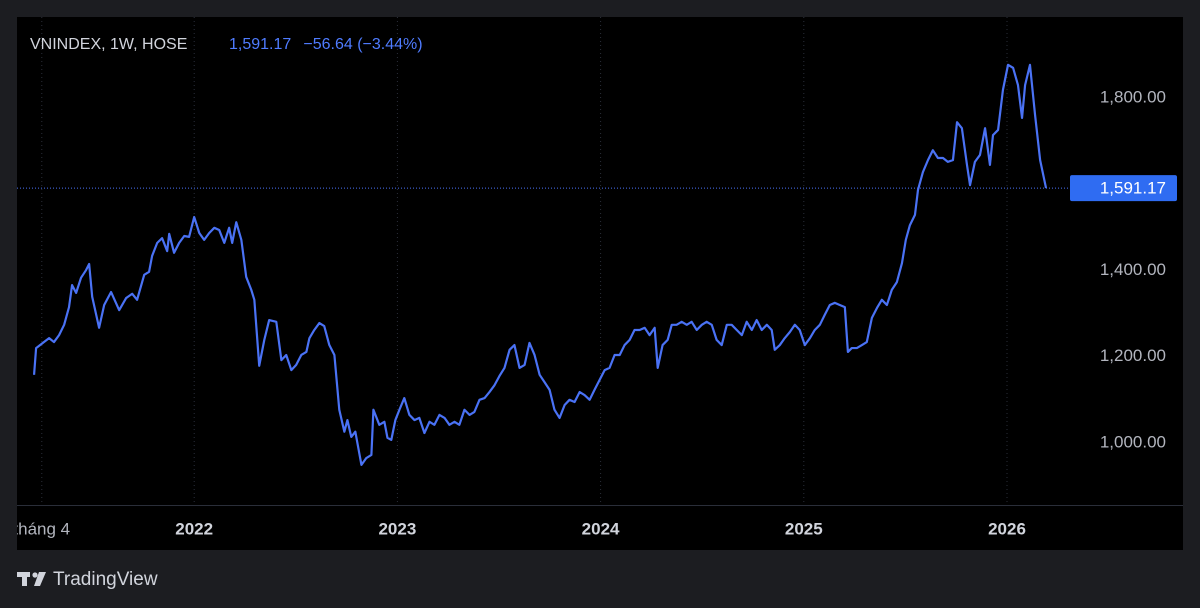 The width and height of the screenshot is (1200, 608). What do you see at coordinates (1133, 188) in the screenshot?
I see `last-price-label: 1,591.17` at bounding box center [1133, 188].